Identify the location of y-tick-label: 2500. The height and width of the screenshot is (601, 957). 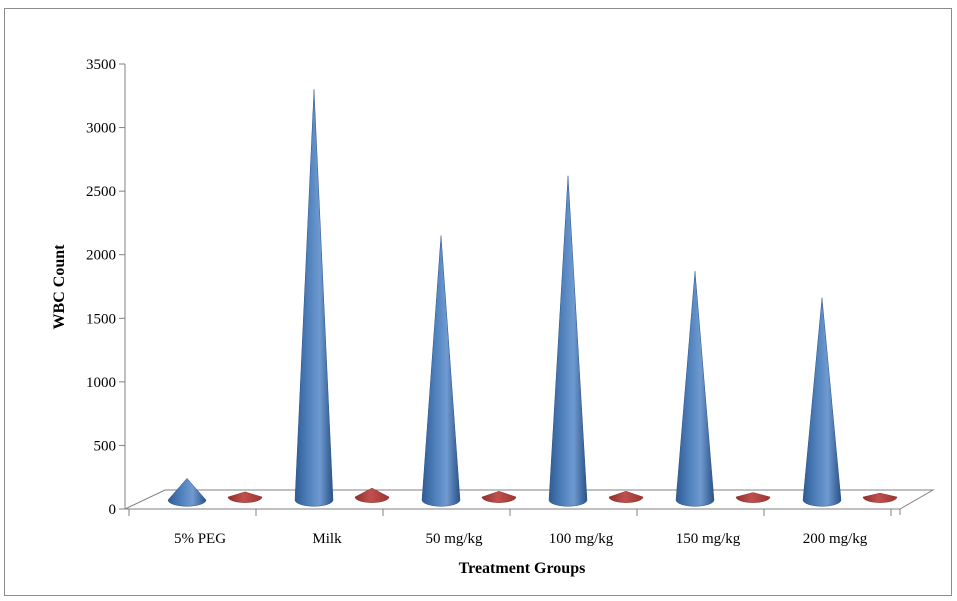
(101, 192).